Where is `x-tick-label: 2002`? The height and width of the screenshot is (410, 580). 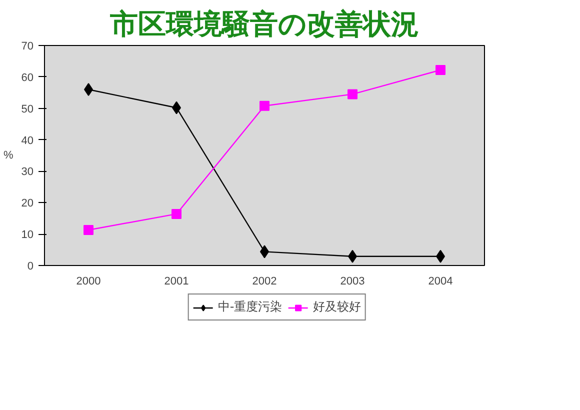
x-tick-label: 2002 is located at coordinates (264, 282).